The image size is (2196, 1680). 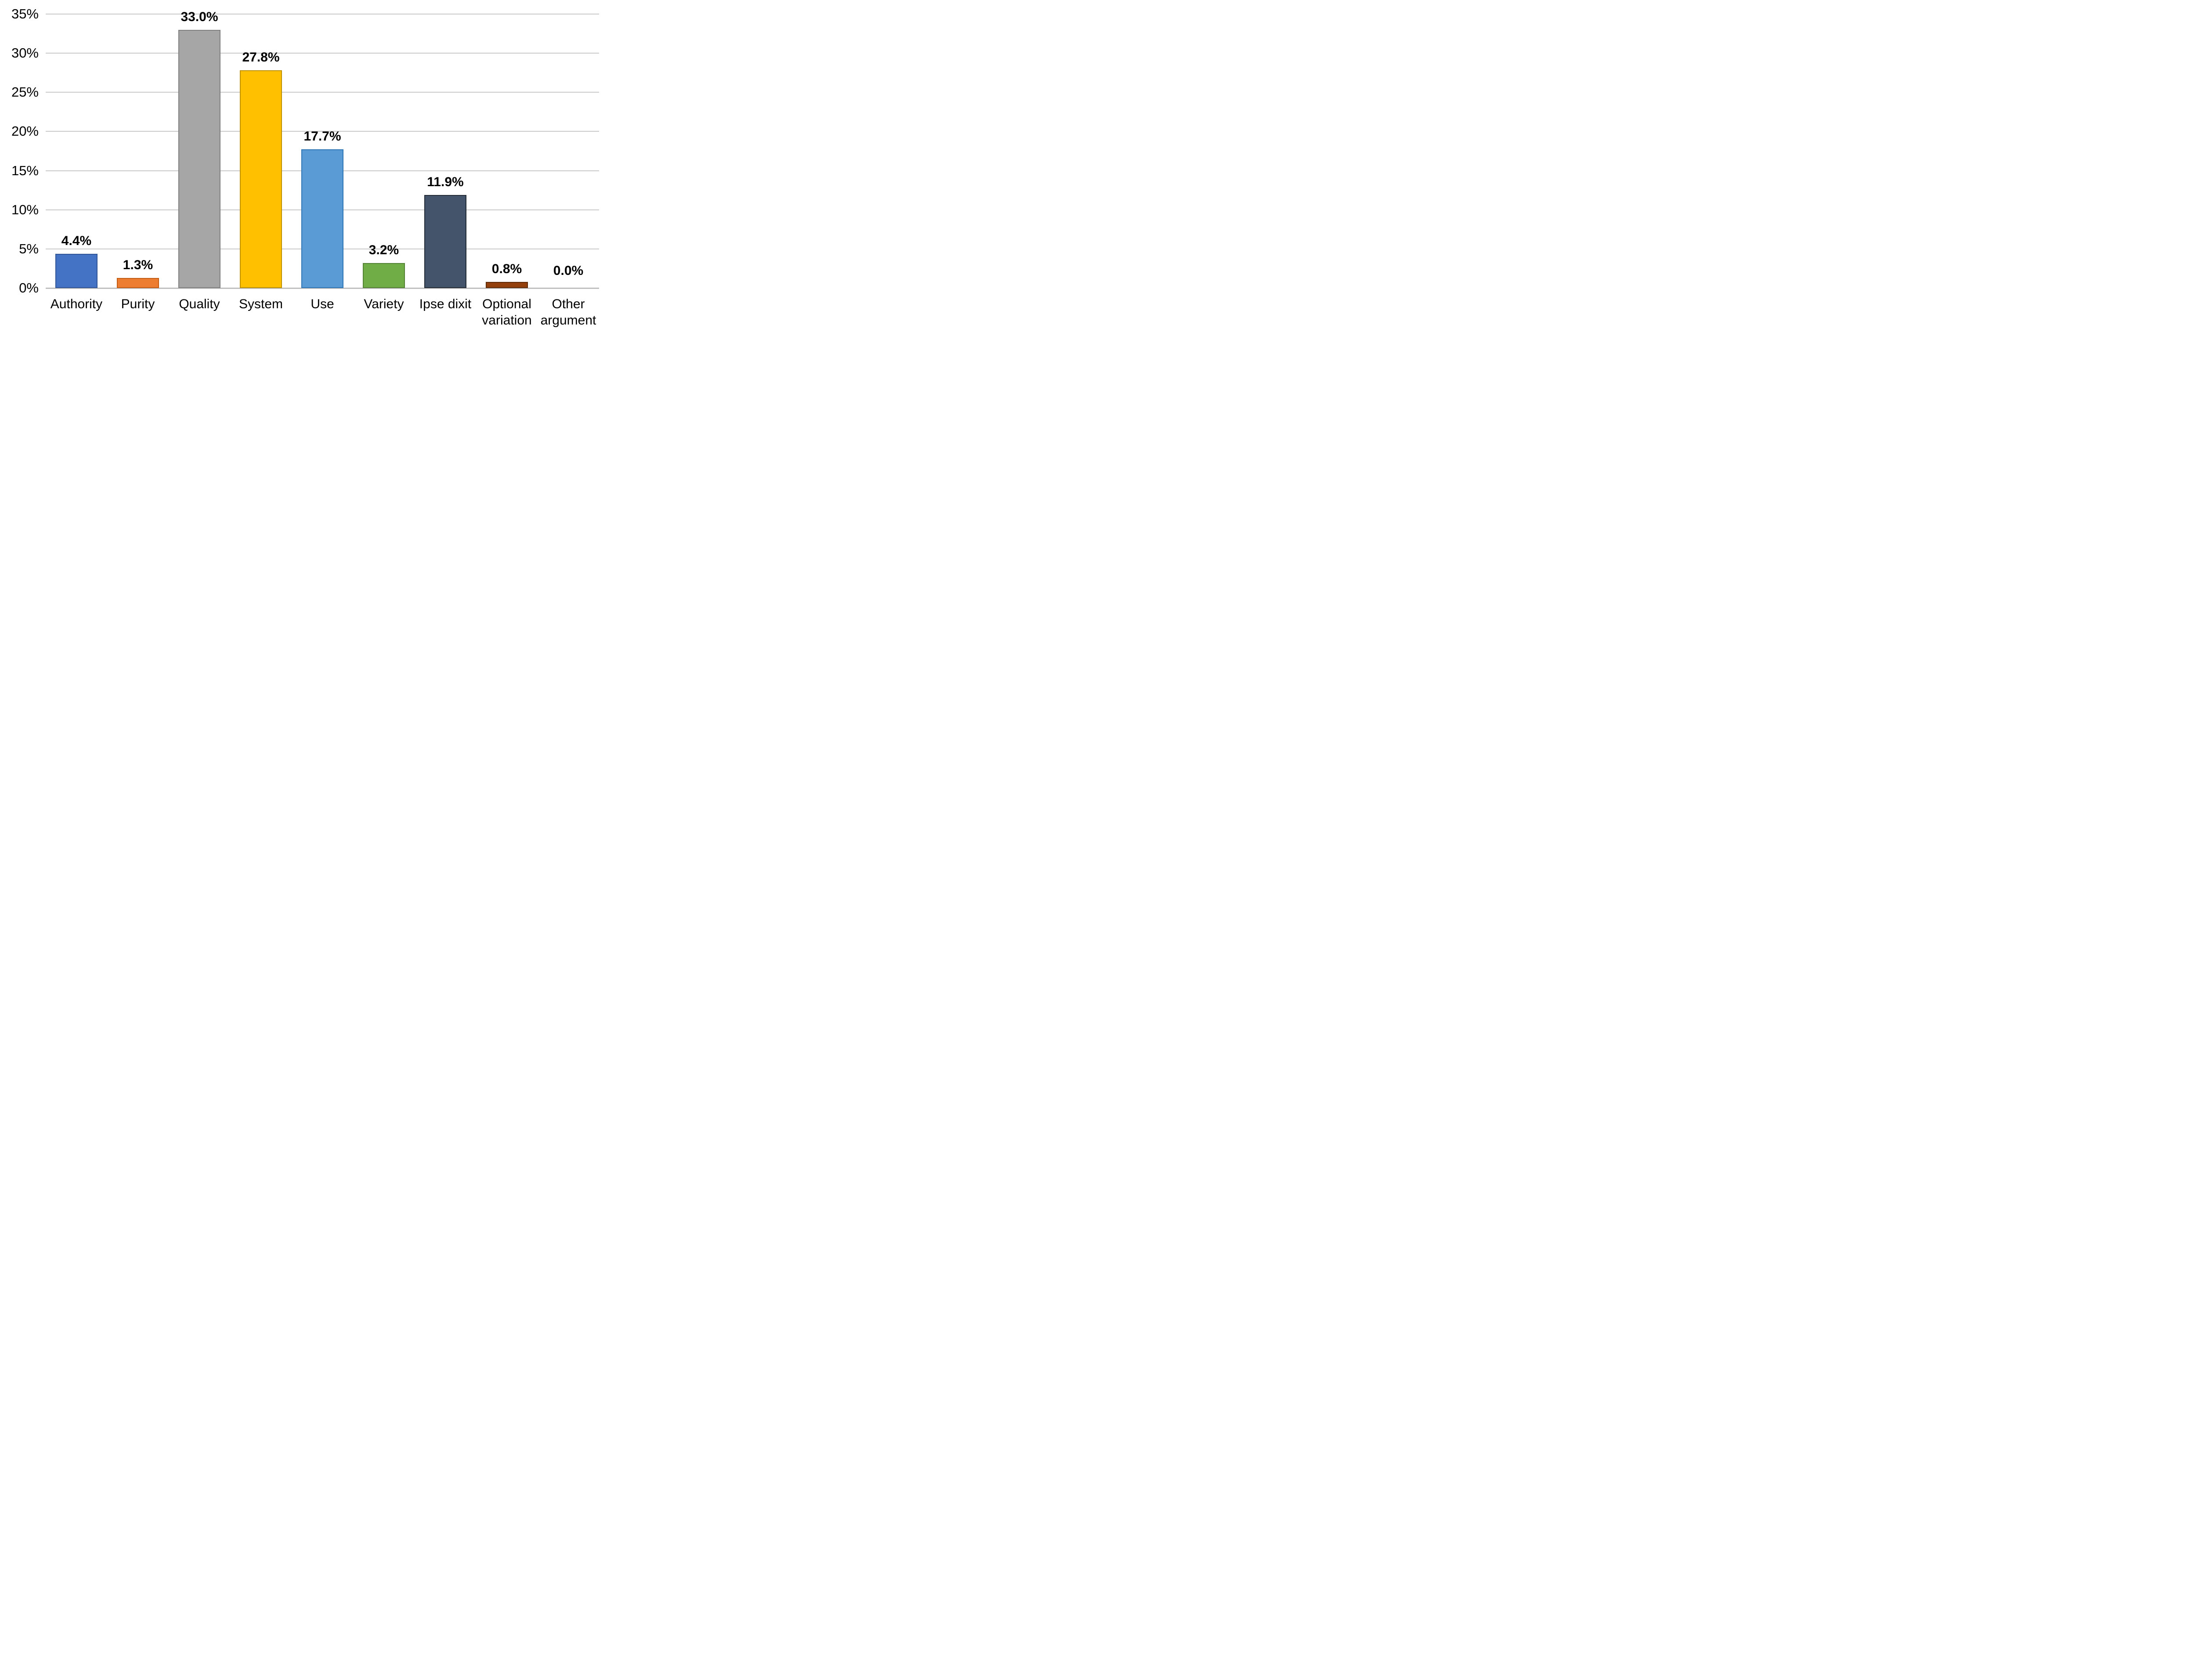 What do you see at coordinates (507, 312) in the screenshot?
I see `category-label-optional-variation: Optional variation` at bounding box center [507, 312].